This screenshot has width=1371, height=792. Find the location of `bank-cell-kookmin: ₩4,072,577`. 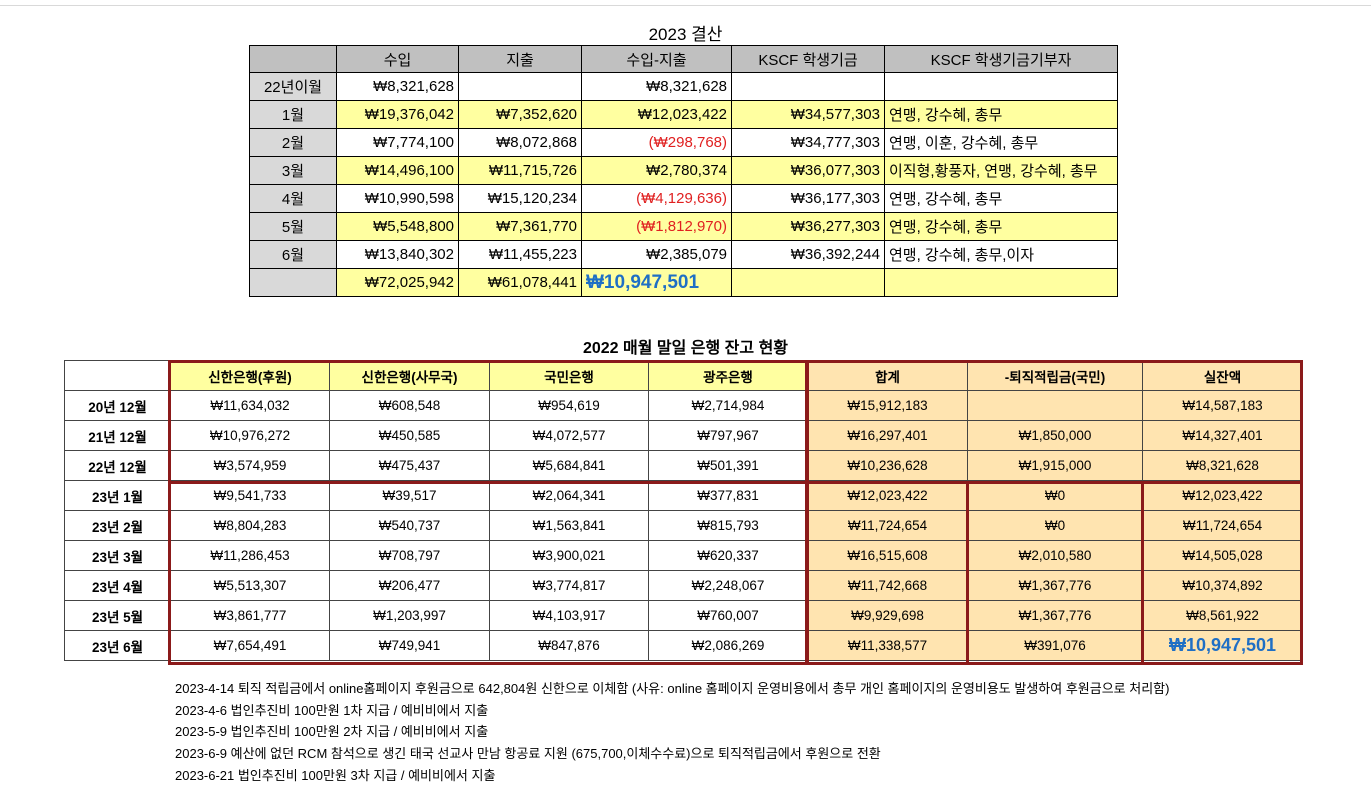

bank-cell-kookmin: ₩4,072,577 is located at coordinates (569, 435).